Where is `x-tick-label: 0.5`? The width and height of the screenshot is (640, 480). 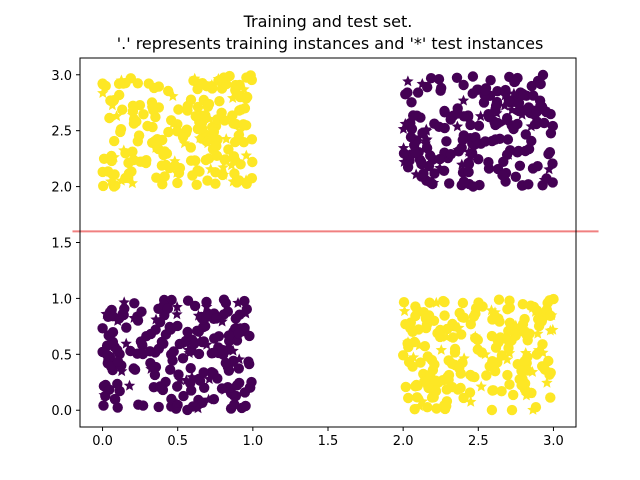 x-tick-label: 0.5 is located at coordinates (177, 441).